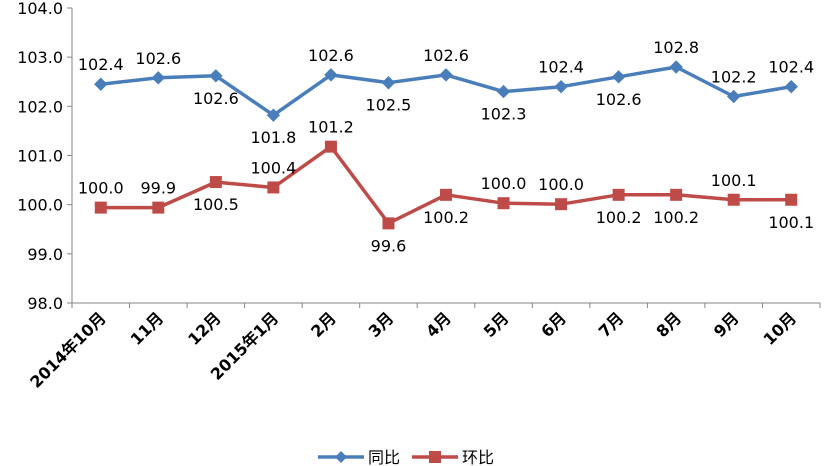 The image size is (828, 466). What do you see at coordinates (389, 245) in the screenshot?
I see `data-label: 99.6` at bounding box center [389, 245].